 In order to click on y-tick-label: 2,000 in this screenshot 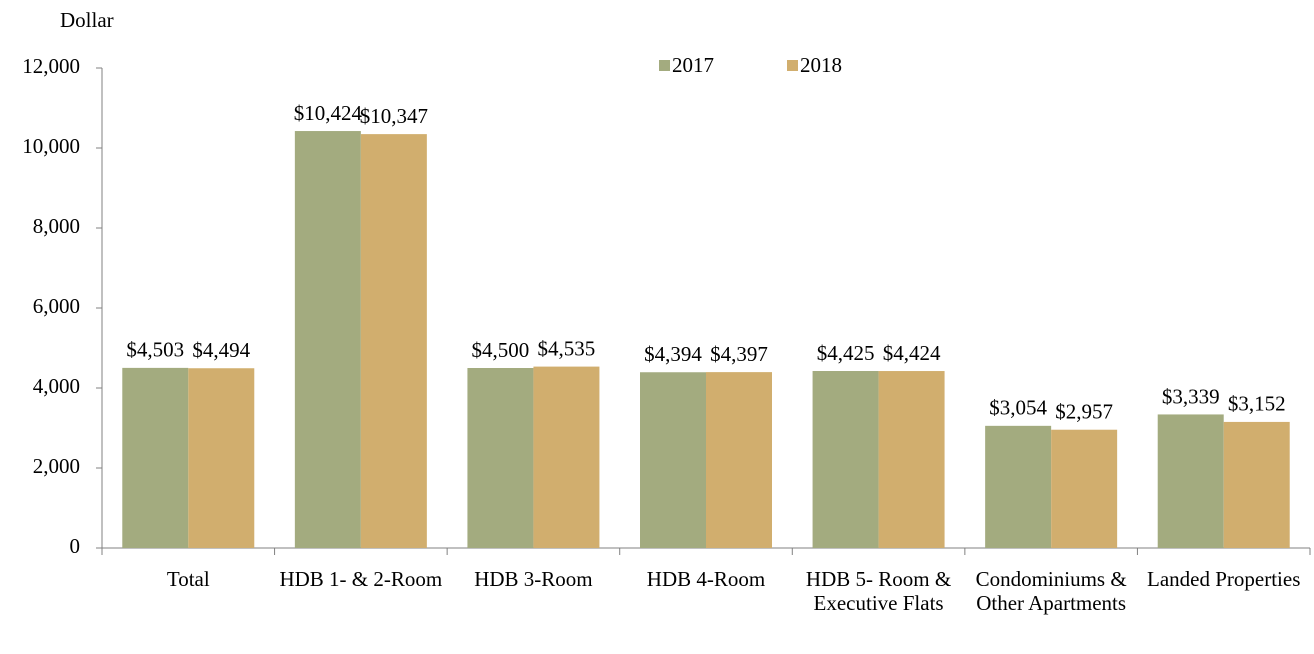, I will do `click(56, 466)`.